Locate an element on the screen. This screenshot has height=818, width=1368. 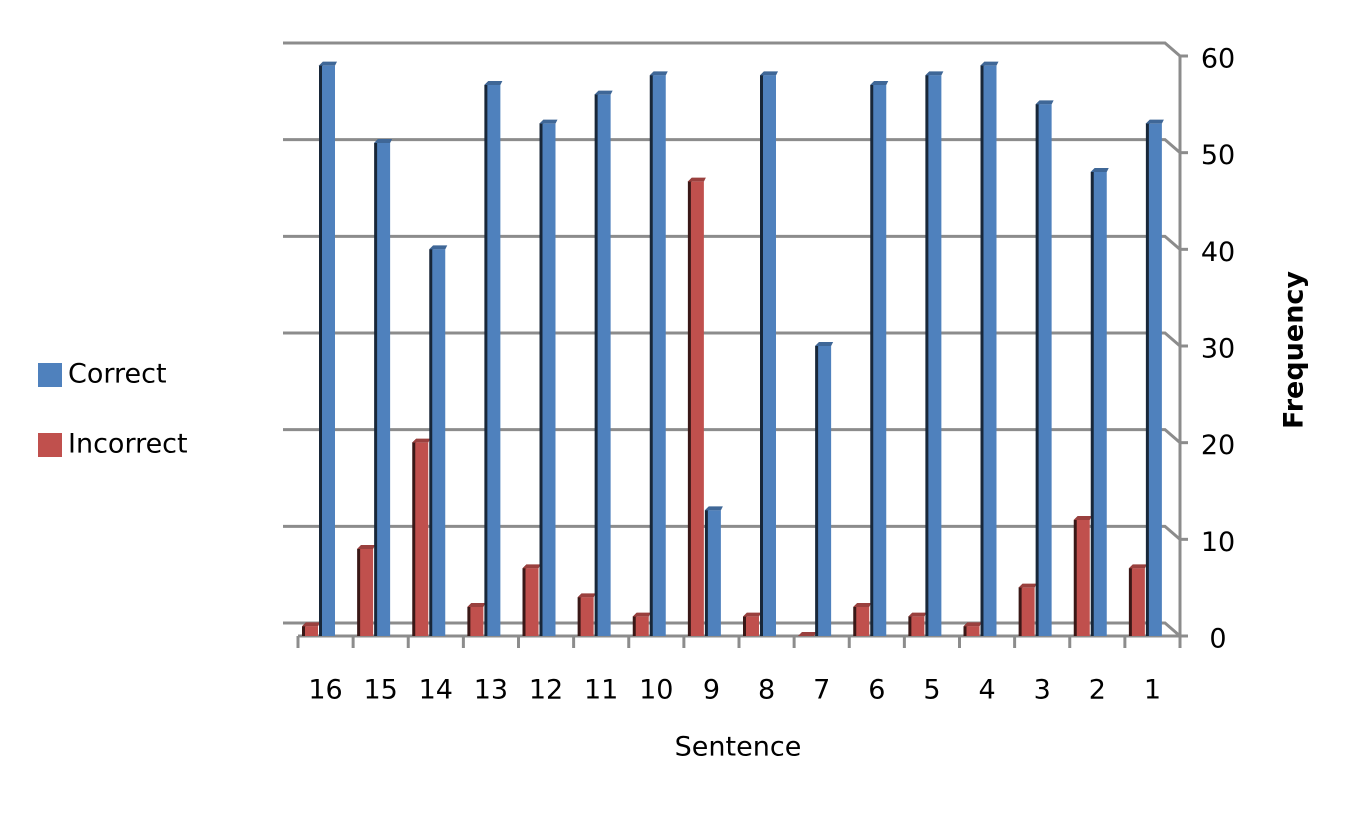
x-tick-label: 6 is located at coordinates (876, 690).